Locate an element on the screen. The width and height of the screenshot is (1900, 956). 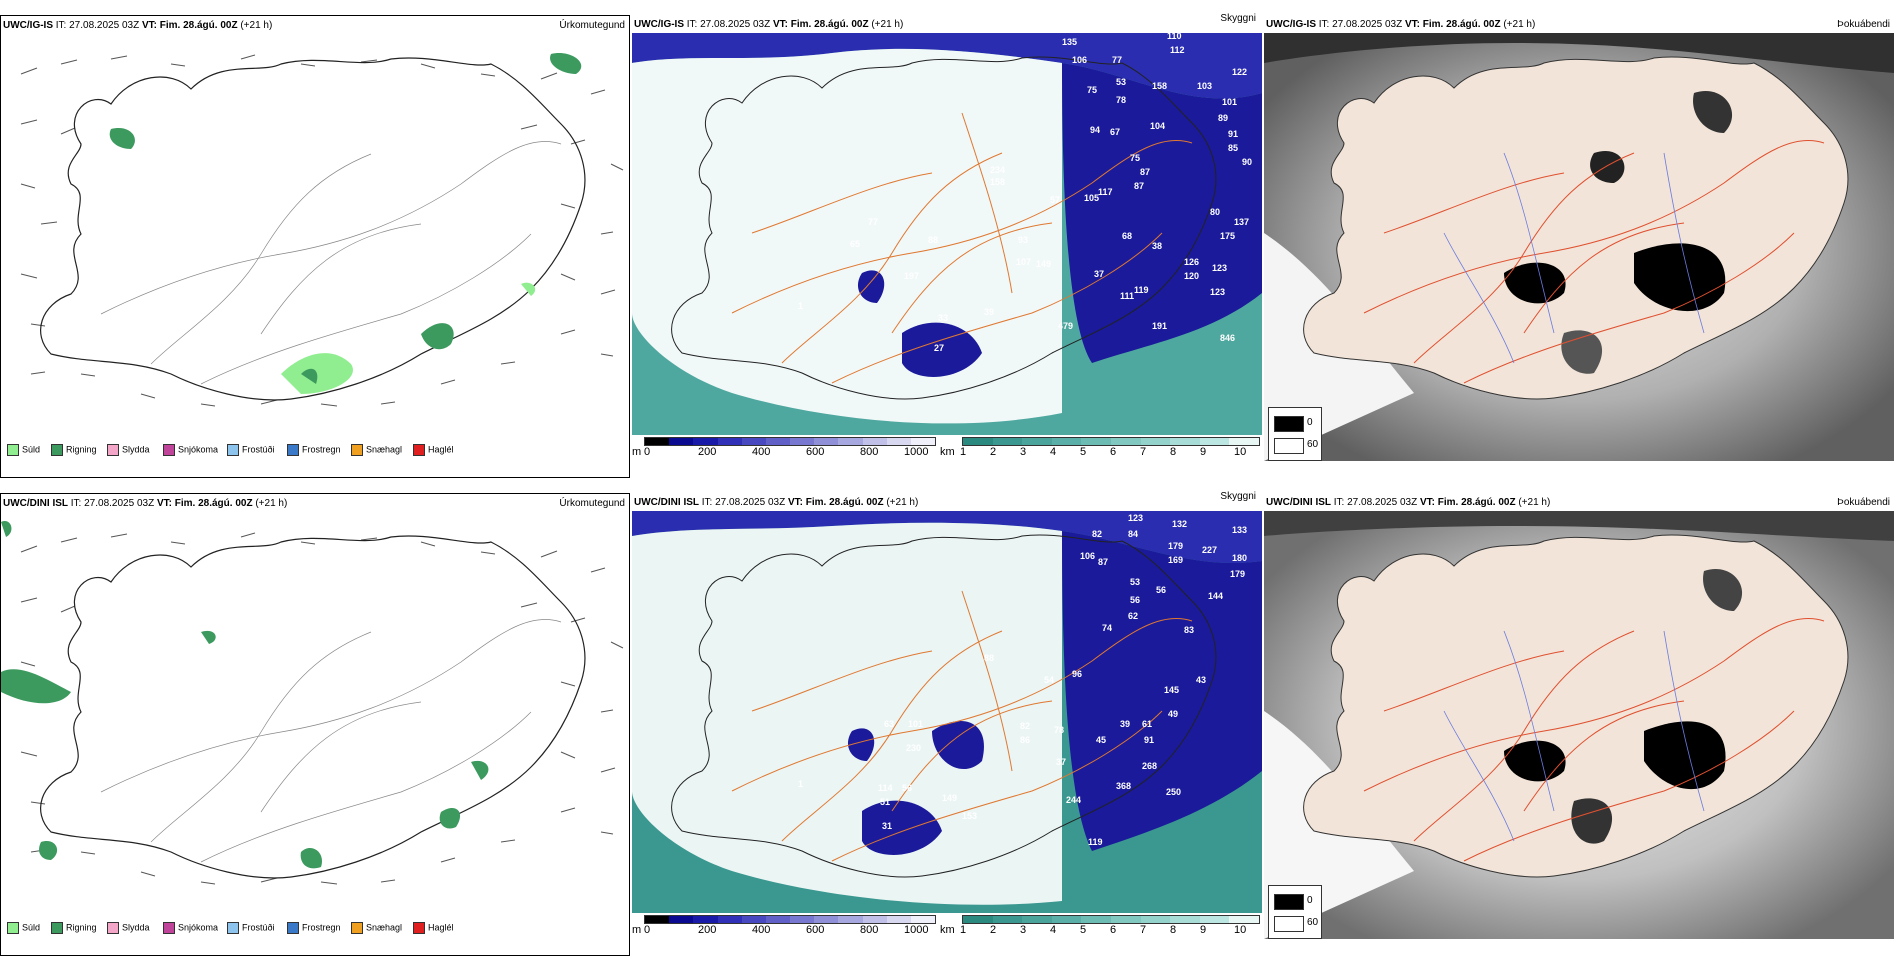
svg-text: 63 is located at coordinates (889, 724).